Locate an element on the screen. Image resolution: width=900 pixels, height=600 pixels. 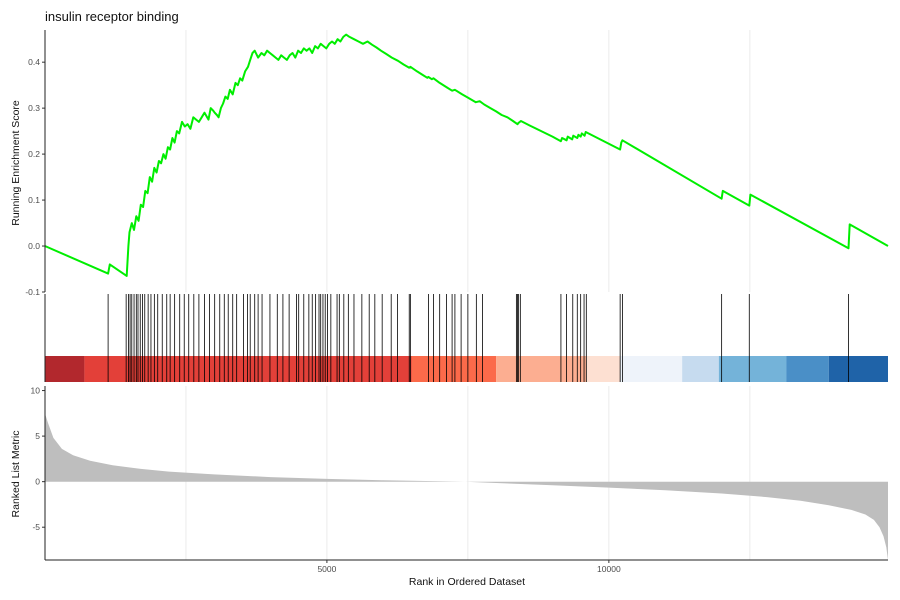
y-tick-label-metric: 0 is located at coordinates (37, 482).